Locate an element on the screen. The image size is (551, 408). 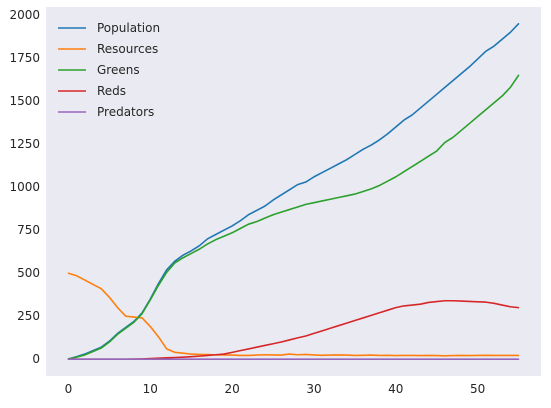
y-tick-label: 1250 is located at coordinates (24, 144).